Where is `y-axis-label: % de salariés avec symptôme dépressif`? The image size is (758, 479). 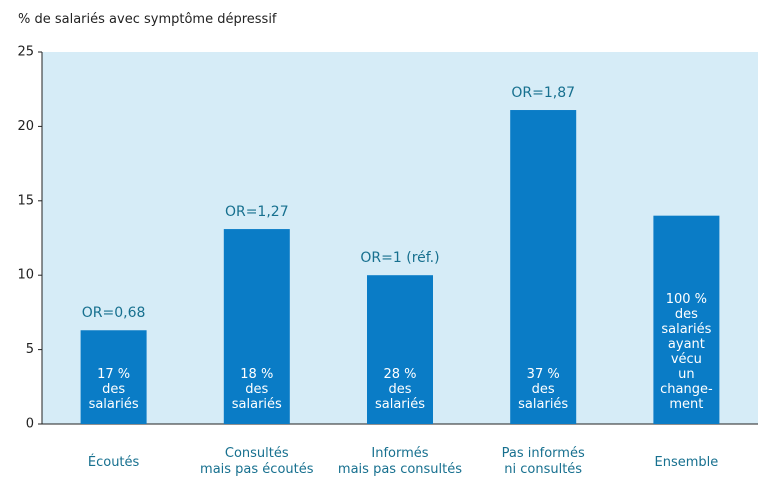 y-axis-label: % de salariés avec symptôme dépressif is located at coordinates (147, 19).